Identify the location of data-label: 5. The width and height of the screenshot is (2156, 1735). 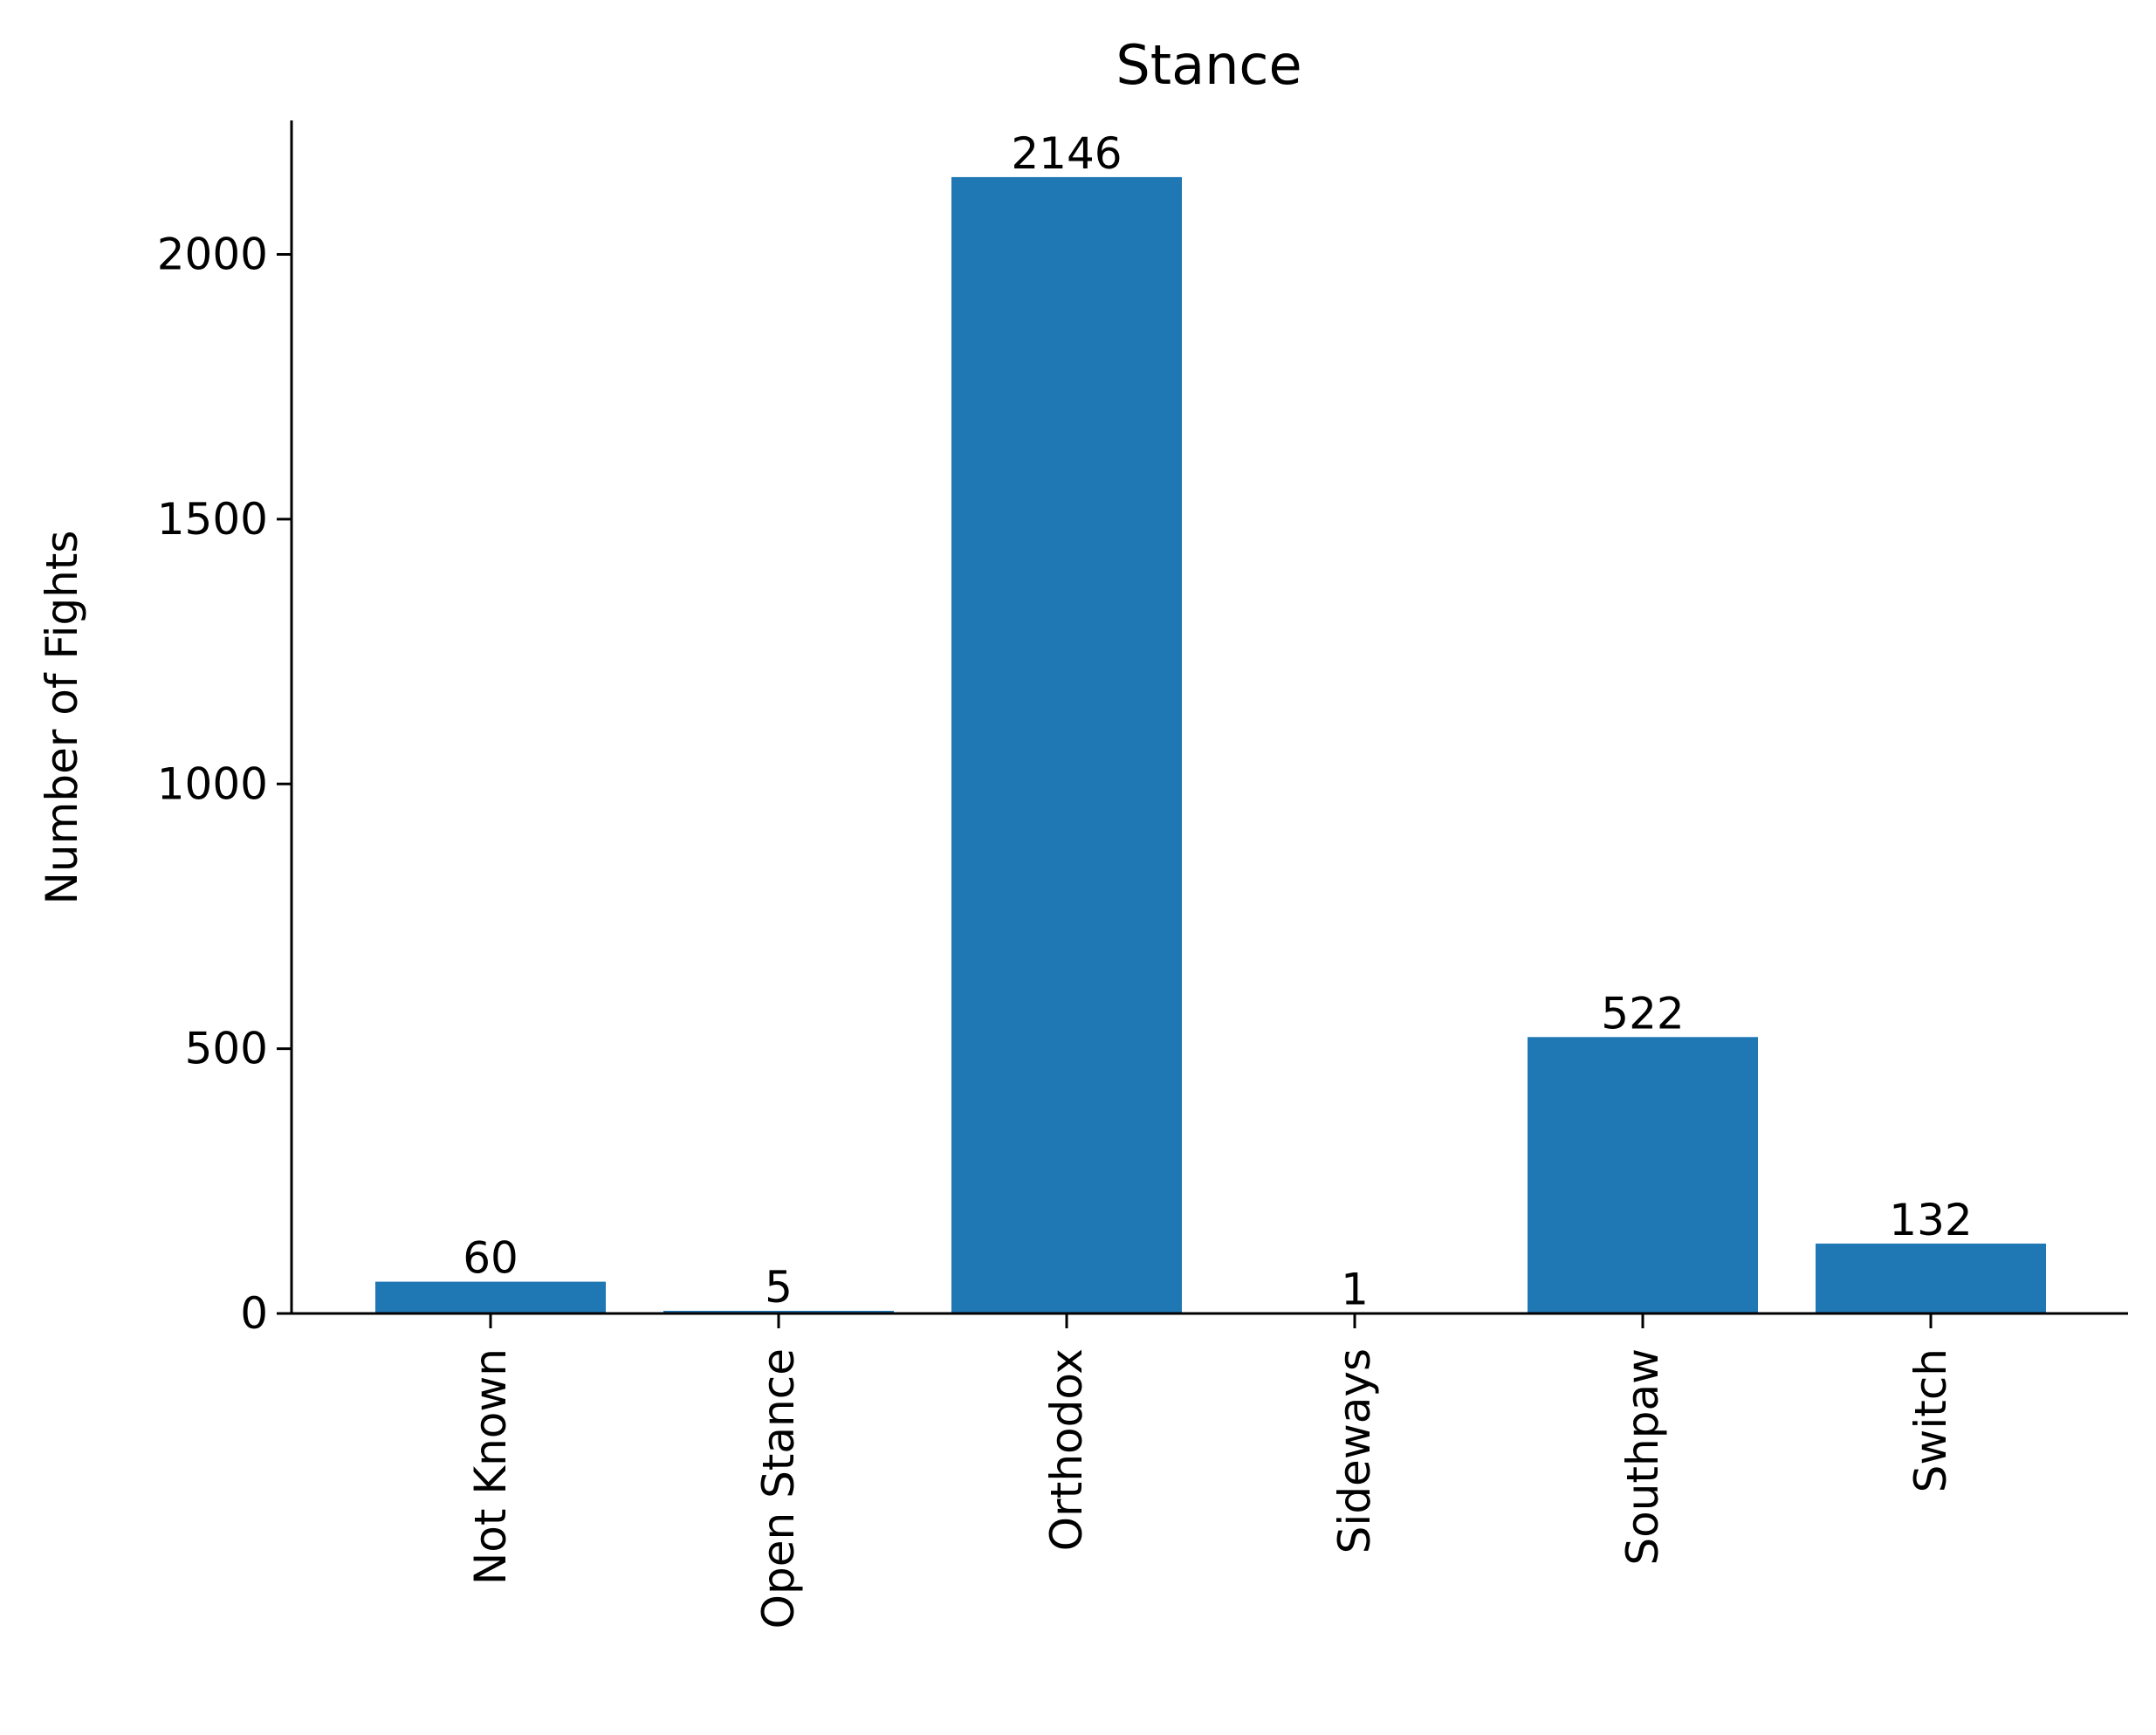
(779, 1287).